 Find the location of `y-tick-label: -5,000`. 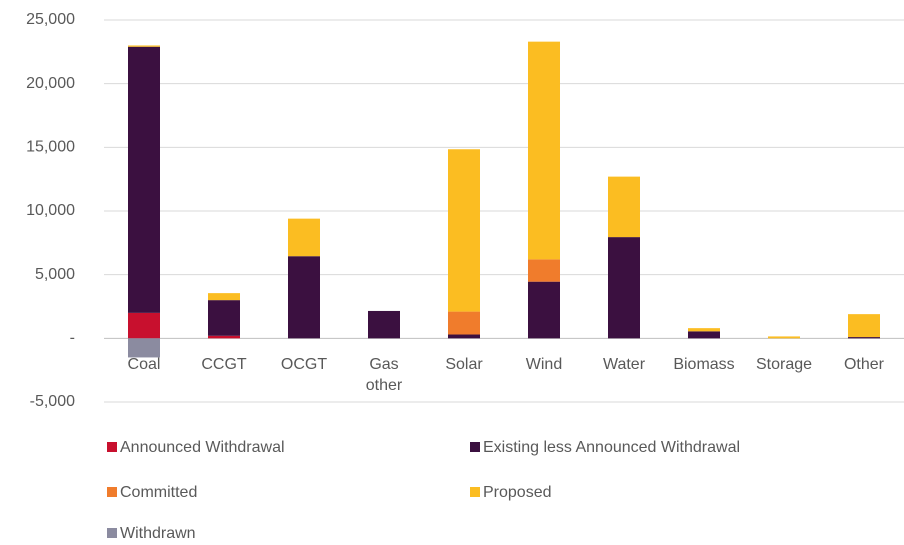

y-tick-label: -5,000 is located at coordinates (52, 401).